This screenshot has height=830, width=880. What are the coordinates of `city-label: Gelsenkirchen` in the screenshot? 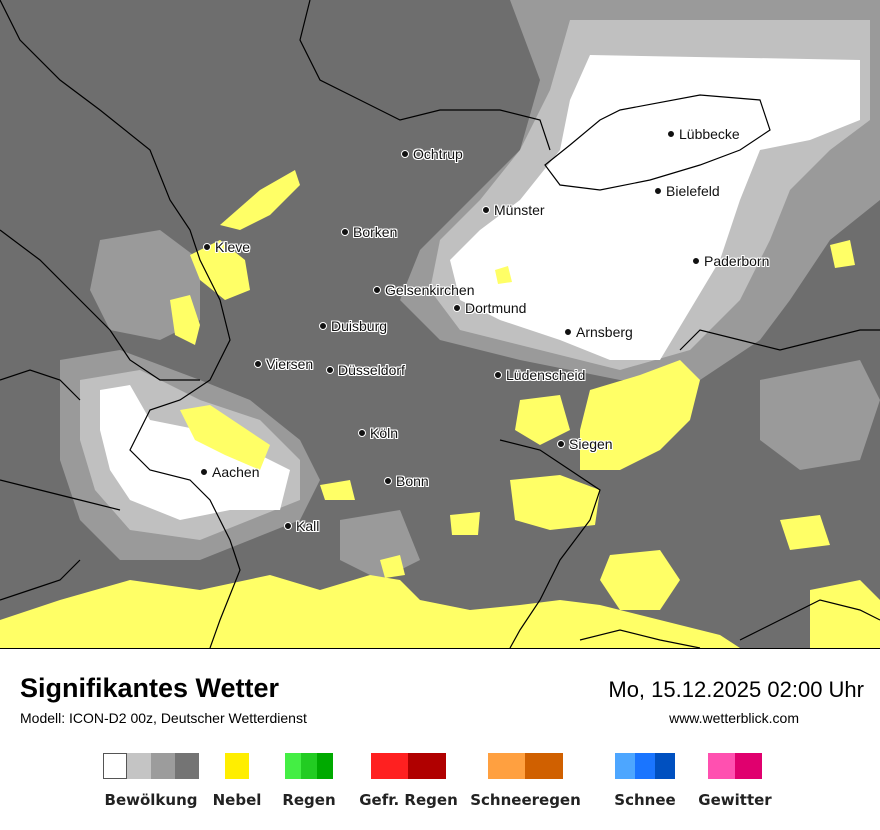 It's located at (430, 290).